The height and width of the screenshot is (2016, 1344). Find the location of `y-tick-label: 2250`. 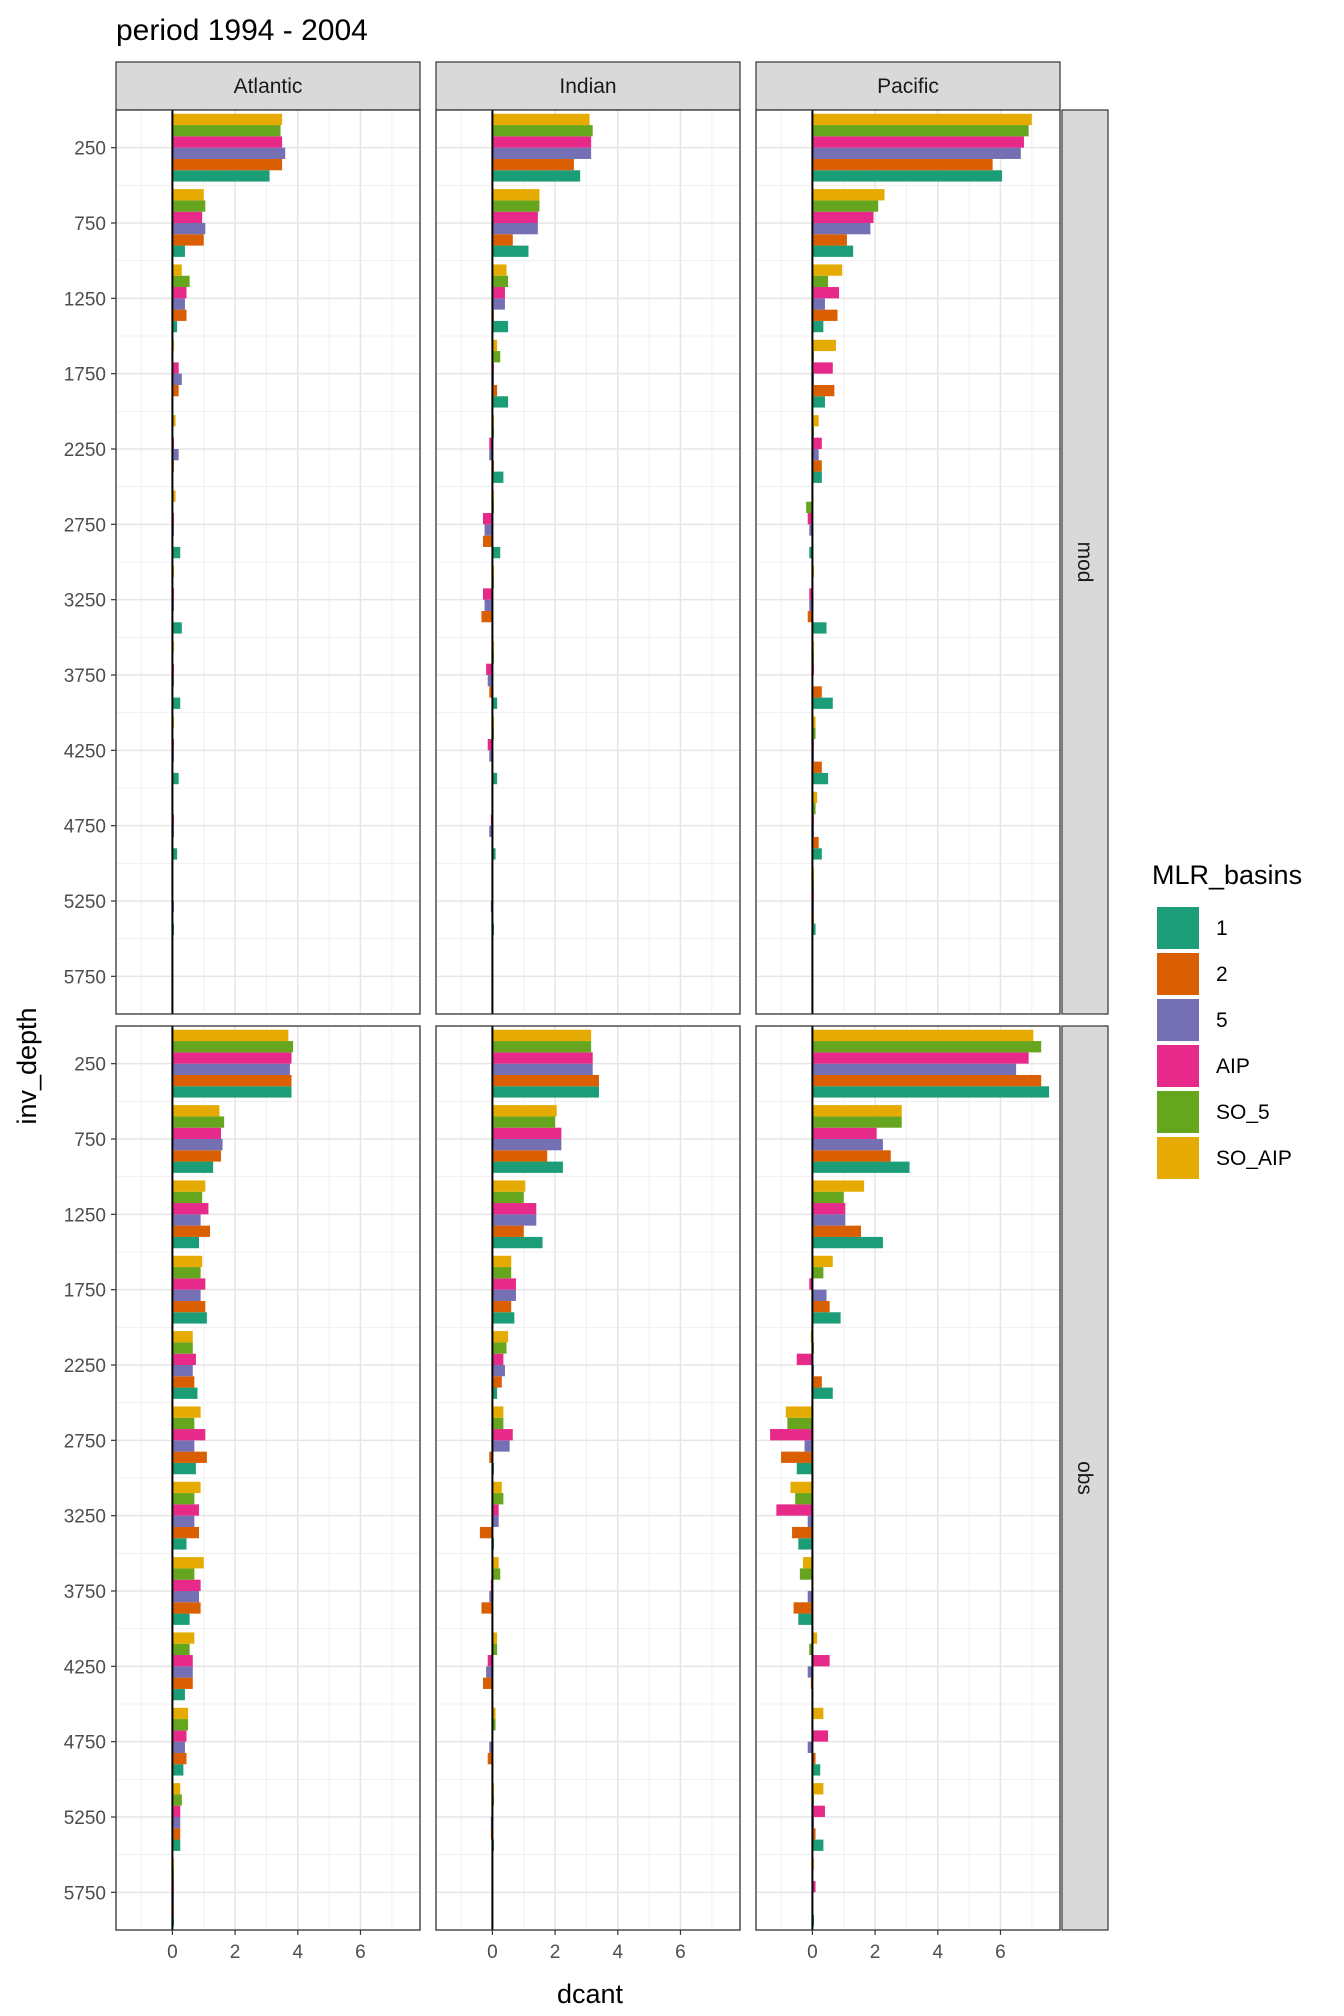

y-tick-label: 2250 is located at coordinates (85, 450).